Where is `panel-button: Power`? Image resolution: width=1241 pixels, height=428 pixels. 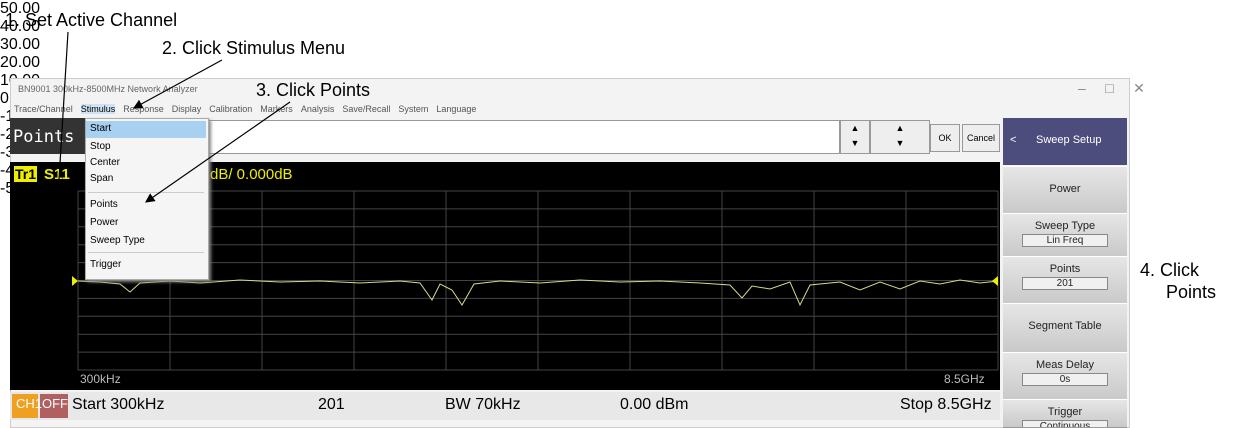
panel-button: Power is located at coordinates (1065, 190).